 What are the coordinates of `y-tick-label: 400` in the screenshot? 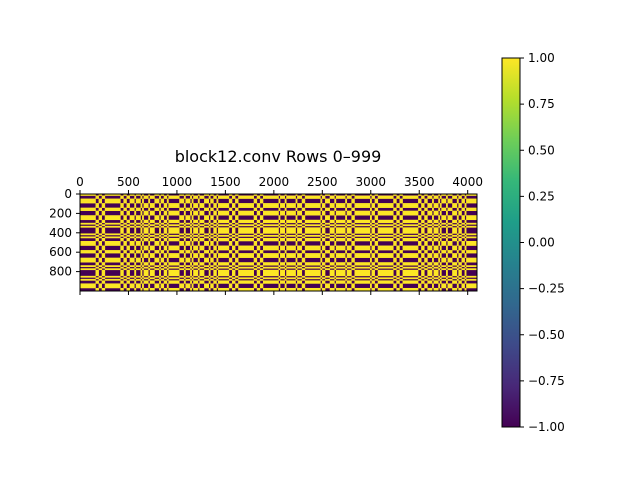 It's located at (60, 233).